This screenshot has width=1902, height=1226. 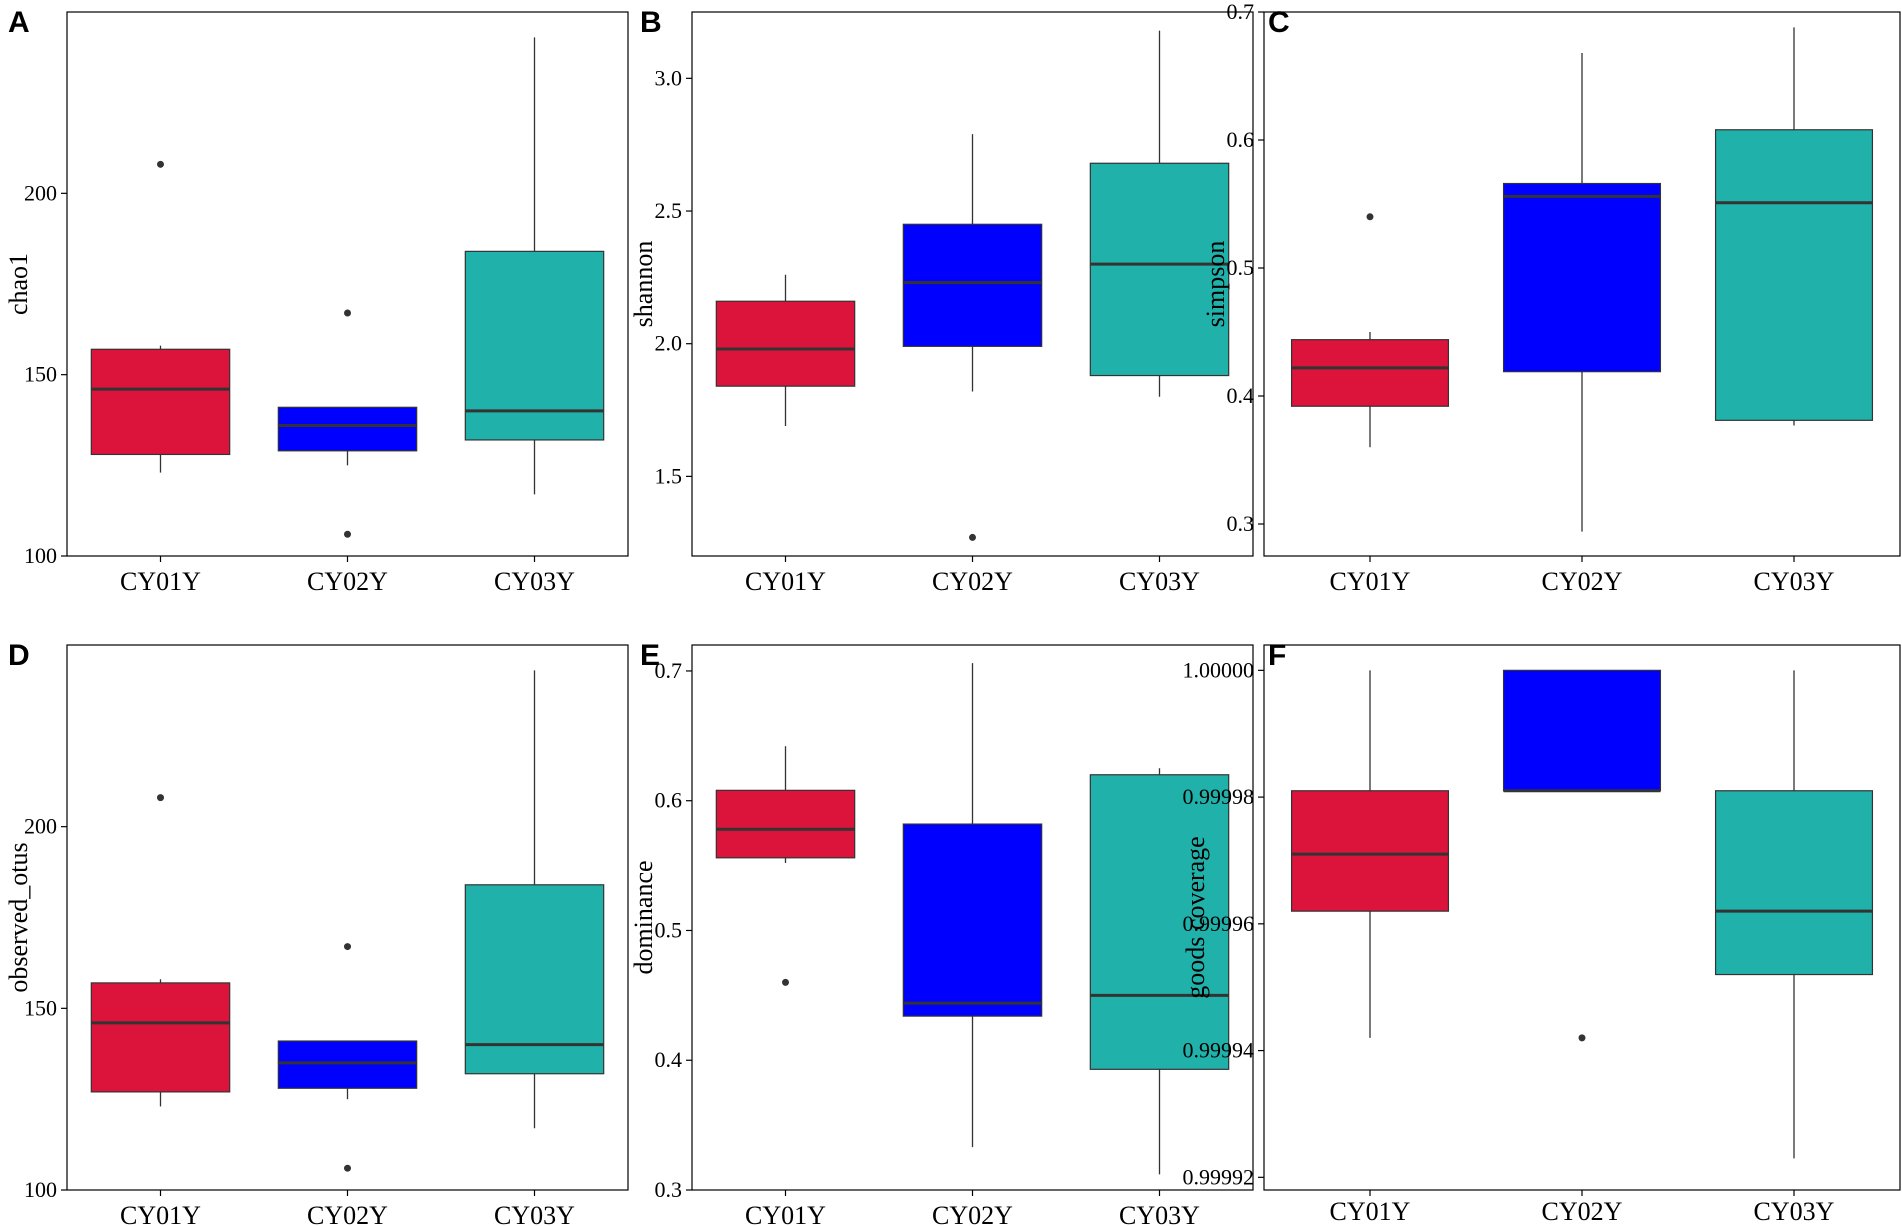 What do you see at coordinates (19, 655) in the screenshot?
I see `panel-letter: D` at bounding box center [19, 655].